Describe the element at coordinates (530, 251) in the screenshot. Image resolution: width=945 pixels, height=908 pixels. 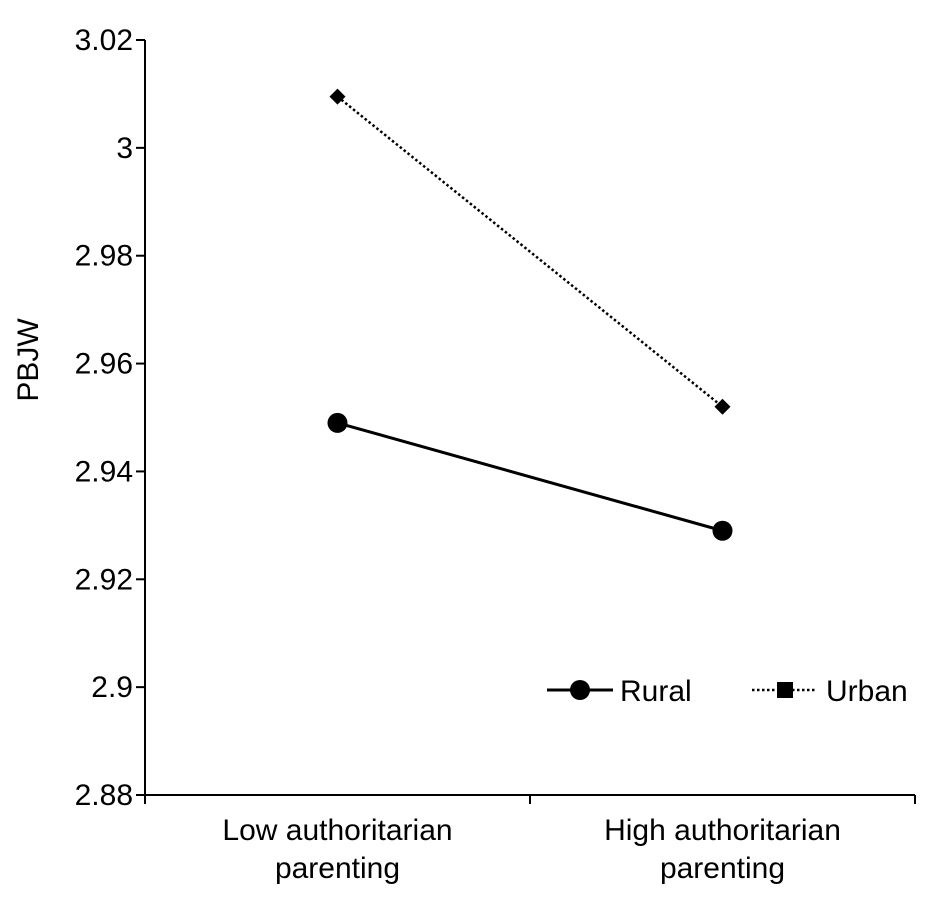
I see `series-line-urban` at that location.